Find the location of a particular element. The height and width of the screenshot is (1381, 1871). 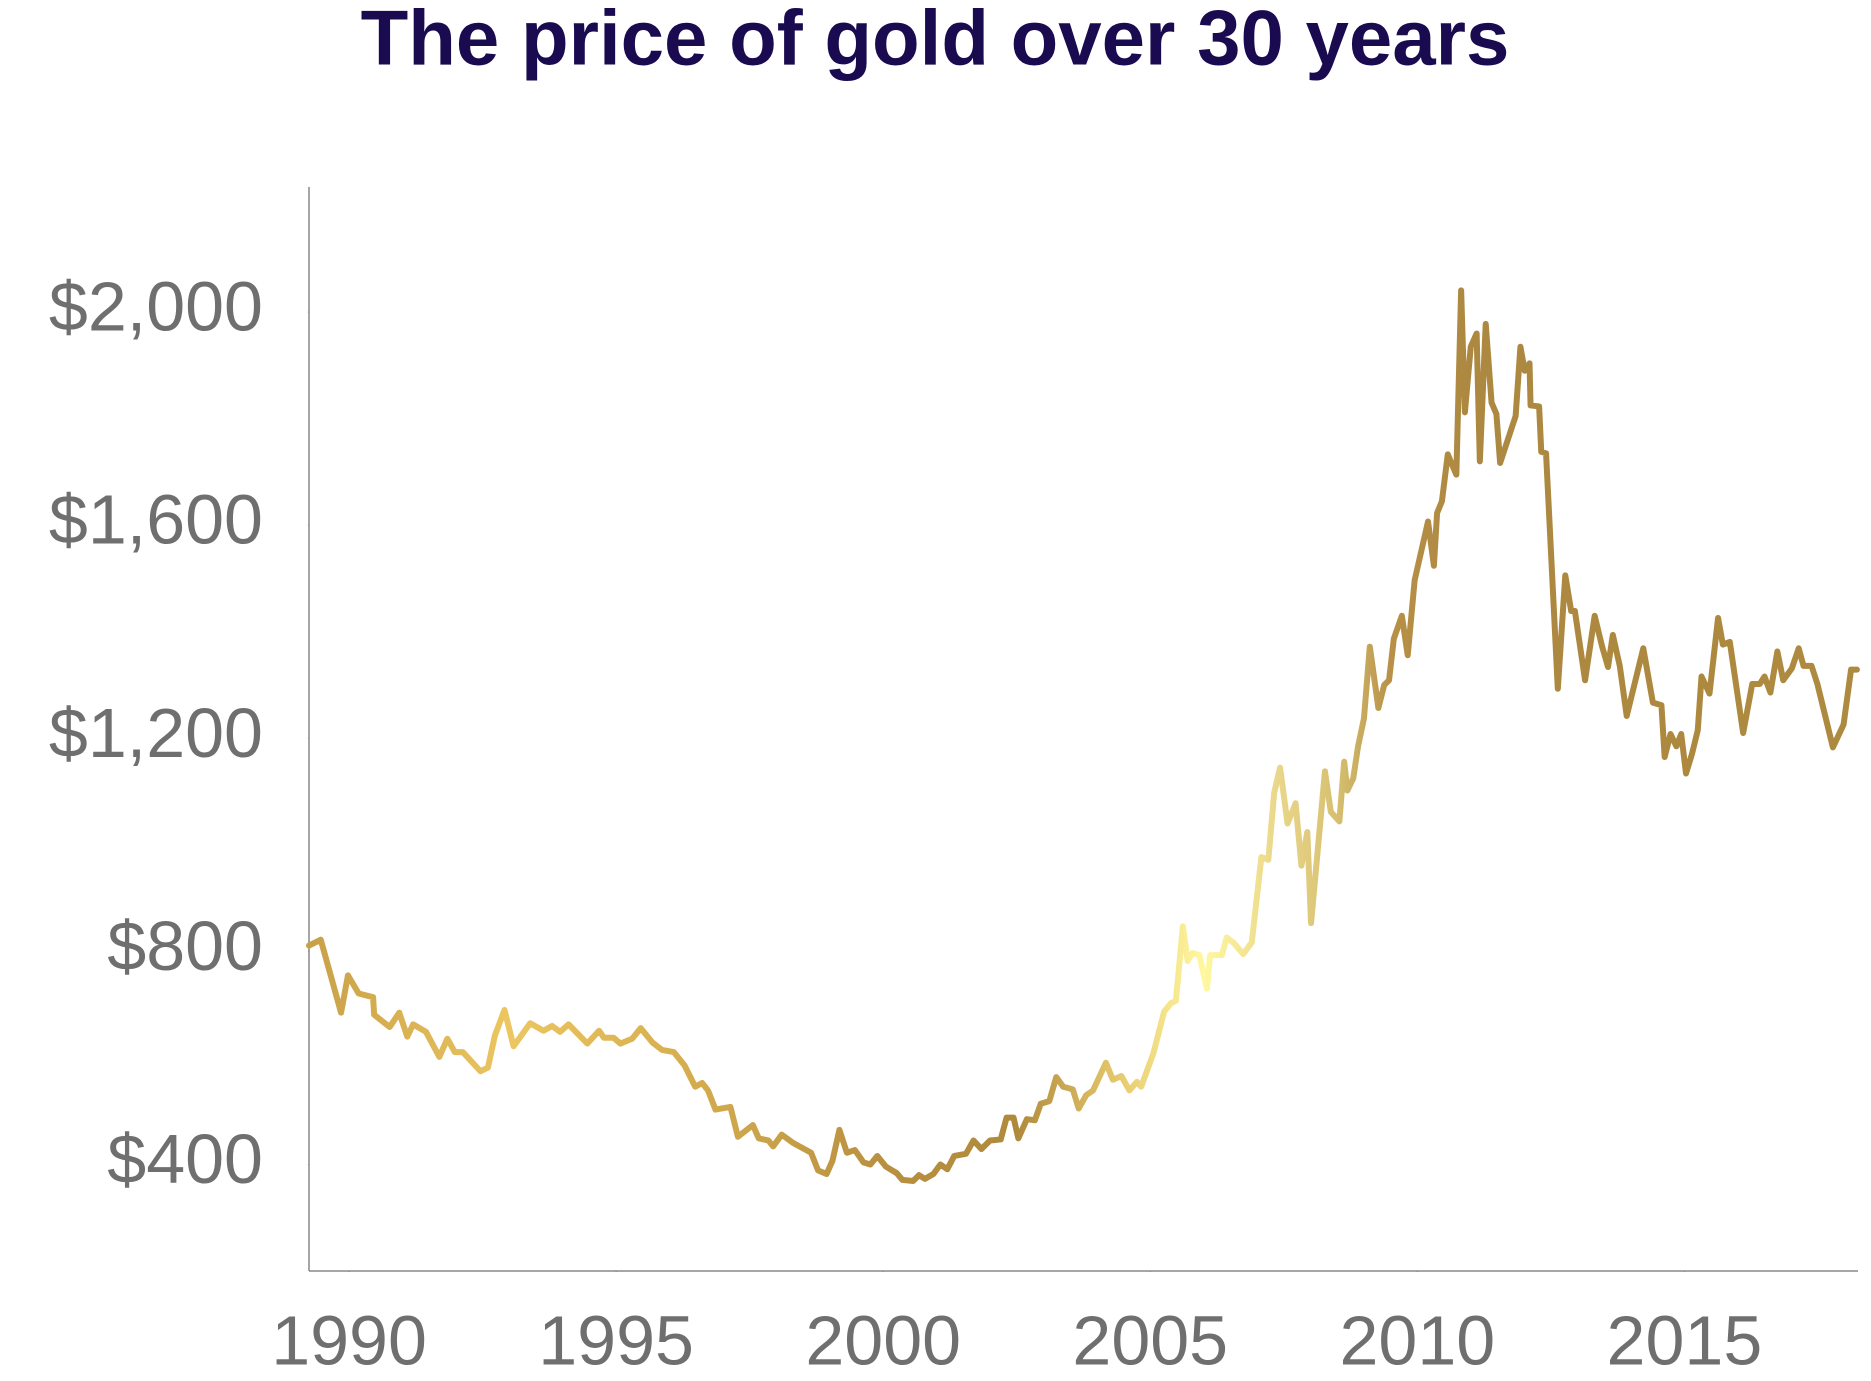

x-tick-label: 2005 is located at coordinates (1150, 1340).